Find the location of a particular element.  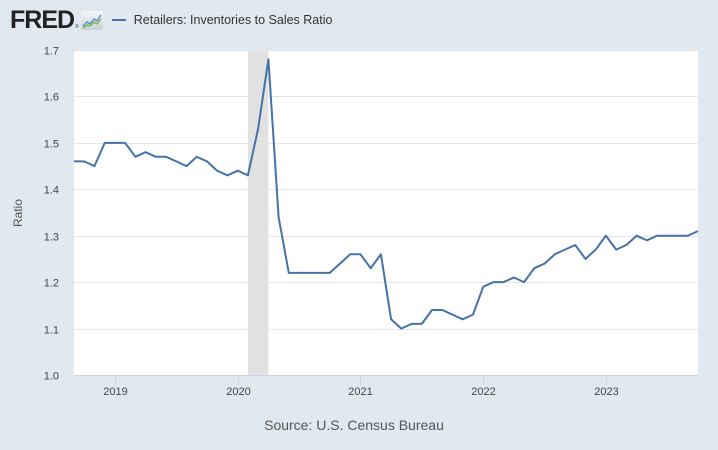

x-tick-label: 2023 is located at coordinates (606, 392).